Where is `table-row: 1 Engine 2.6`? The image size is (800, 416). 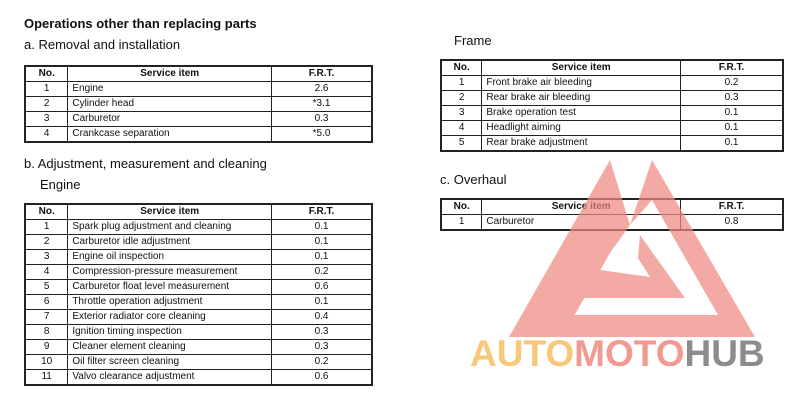
table-row: 1 Engine 2.6 is located at coordinates (198, 89).